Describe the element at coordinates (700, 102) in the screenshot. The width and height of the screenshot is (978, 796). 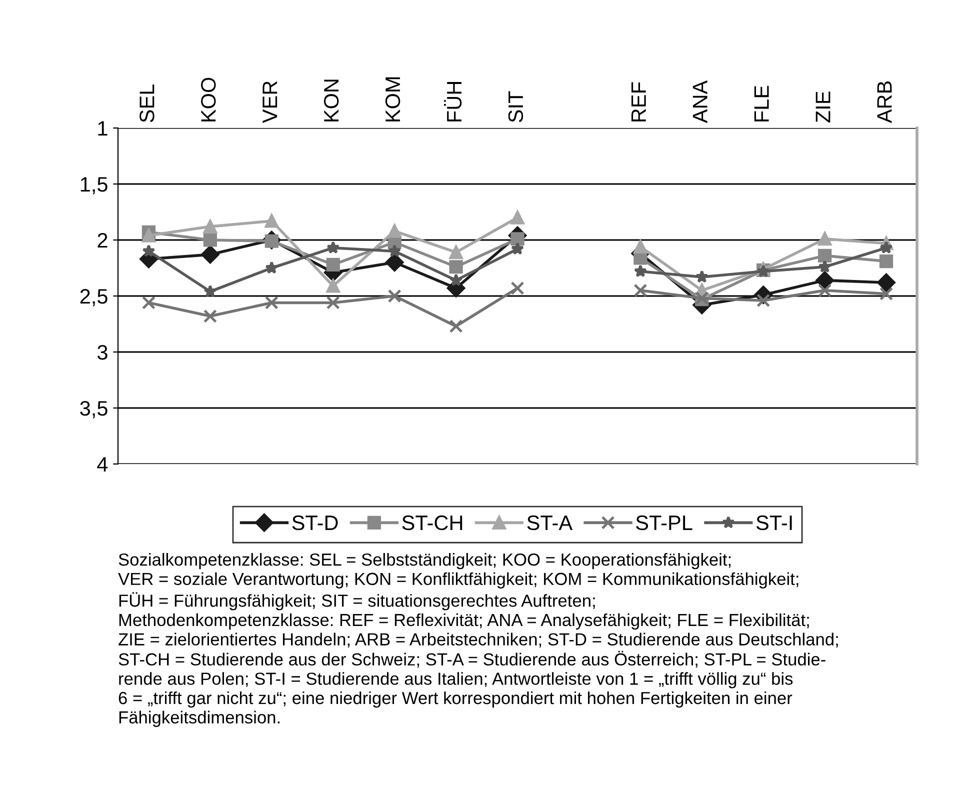
I see `x-tick-label: ANA` at that location.